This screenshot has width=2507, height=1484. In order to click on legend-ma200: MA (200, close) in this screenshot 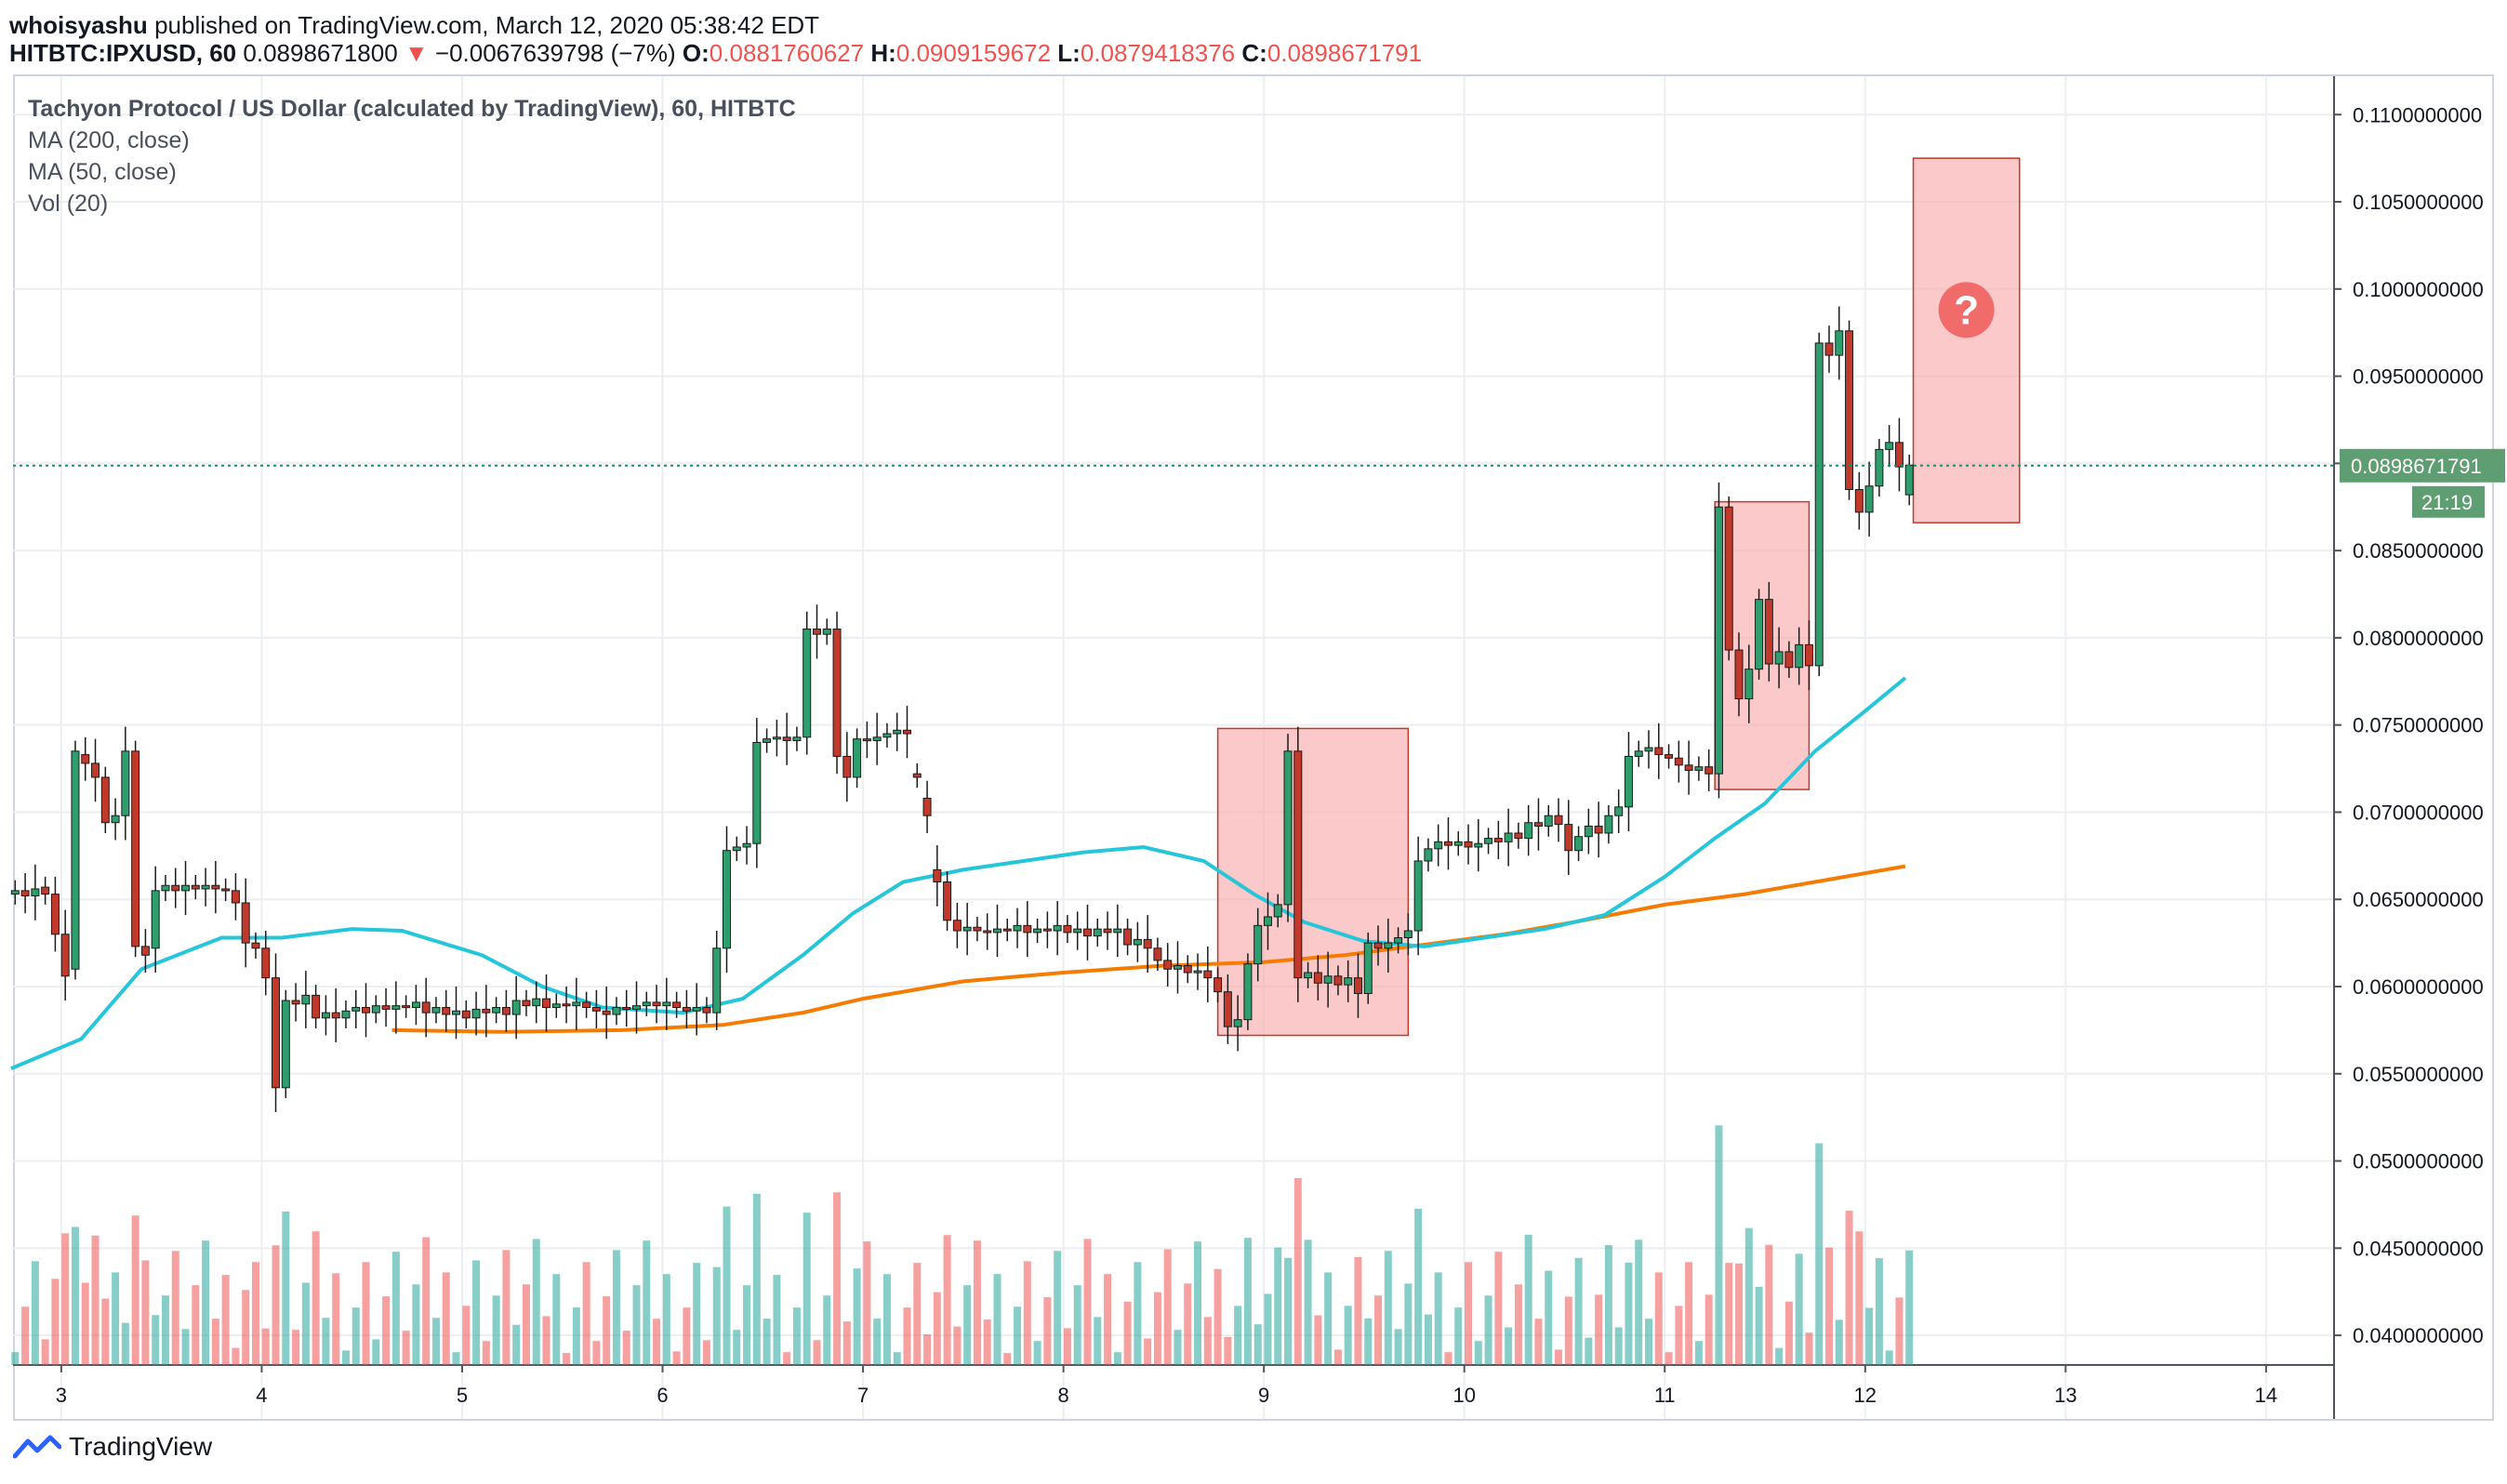, I will do `click(109, 140)`.